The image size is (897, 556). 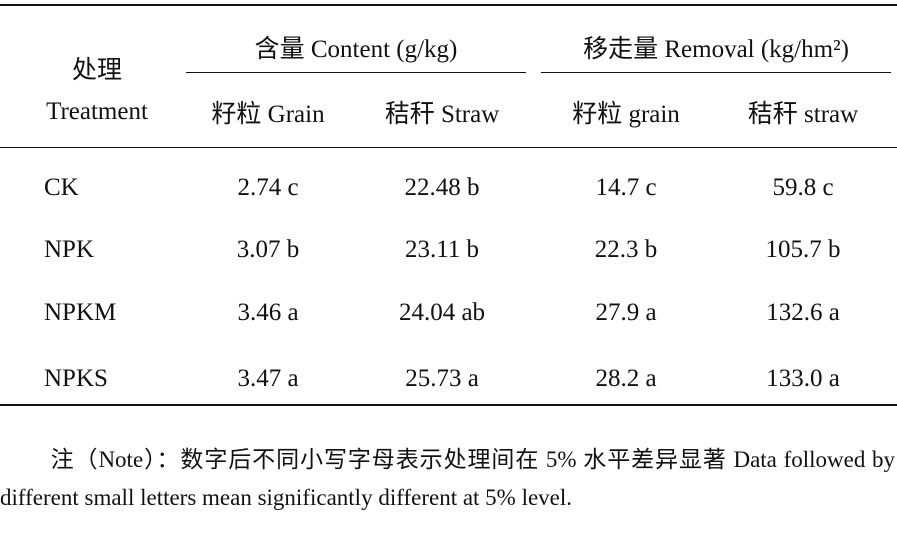 I want to click on row-label: NPKM, so click(x=80, y=312).